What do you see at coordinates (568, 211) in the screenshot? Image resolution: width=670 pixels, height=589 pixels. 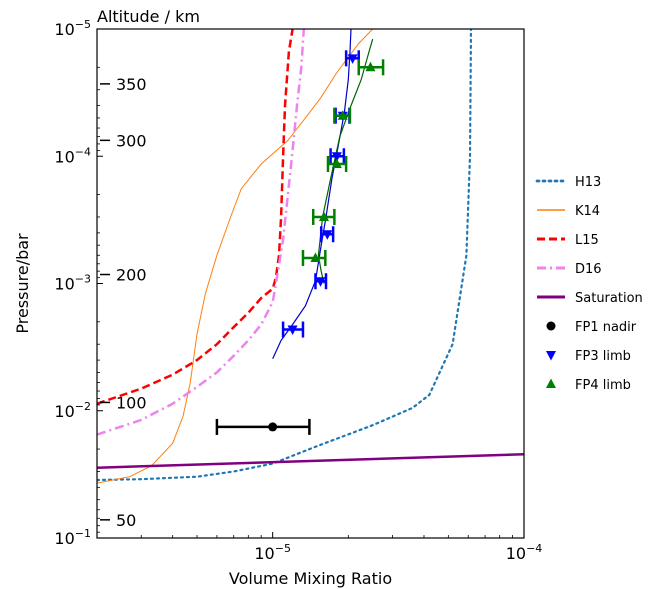 I see `legend-item-k14: K14` at bounding box center [568, 211].